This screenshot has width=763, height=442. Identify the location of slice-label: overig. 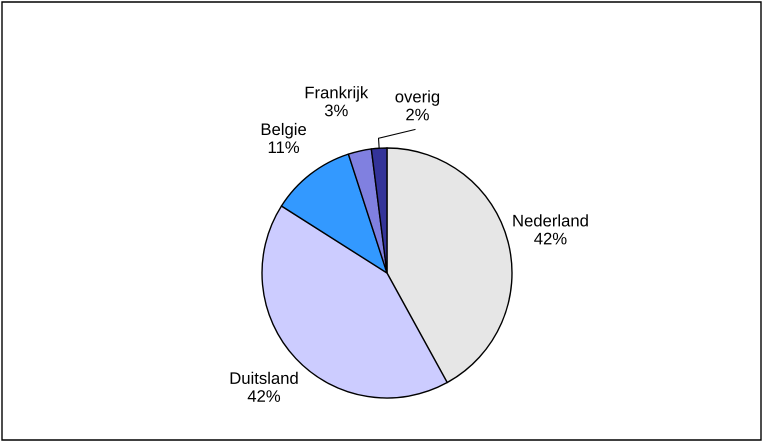
(417, 98).